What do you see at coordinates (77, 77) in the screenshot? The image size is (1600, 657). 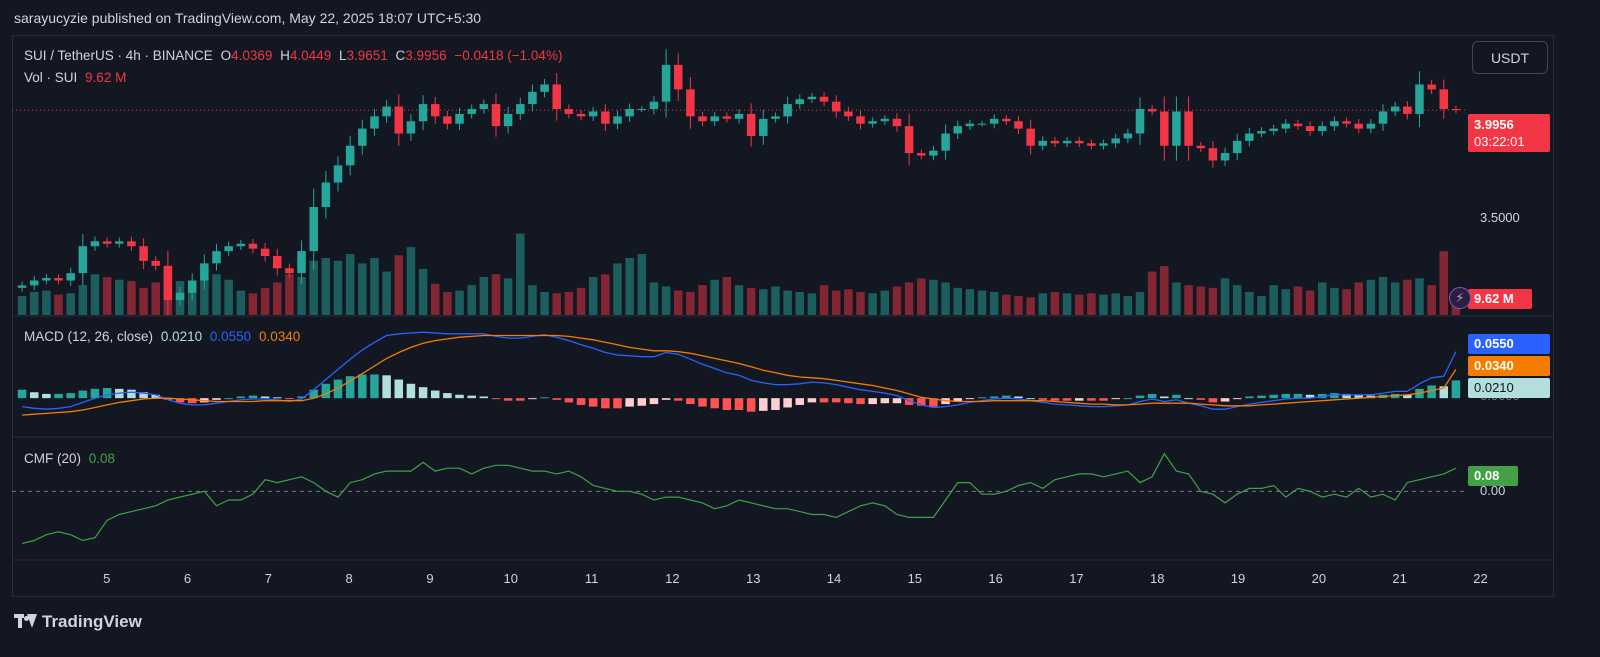 I see `volume-legend: Vol · SUI 9.62 M` at bounding box center [77, 77].